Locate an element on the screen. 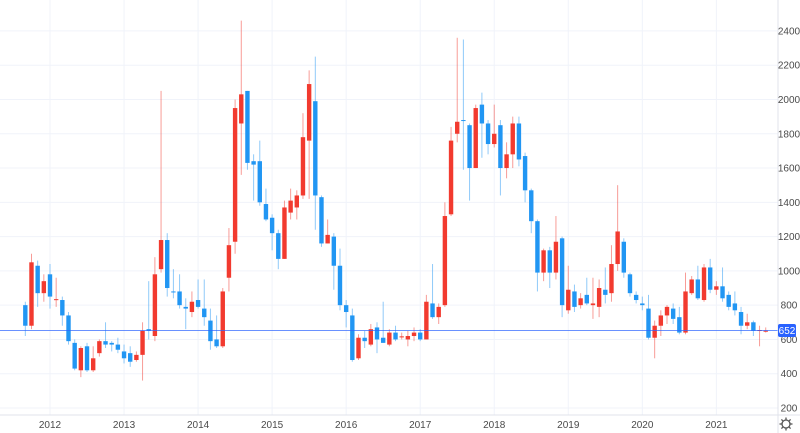 The height and width of the screenshot is (433, 800). price-tick-label: 2000 is located at coordinates (789, 100).